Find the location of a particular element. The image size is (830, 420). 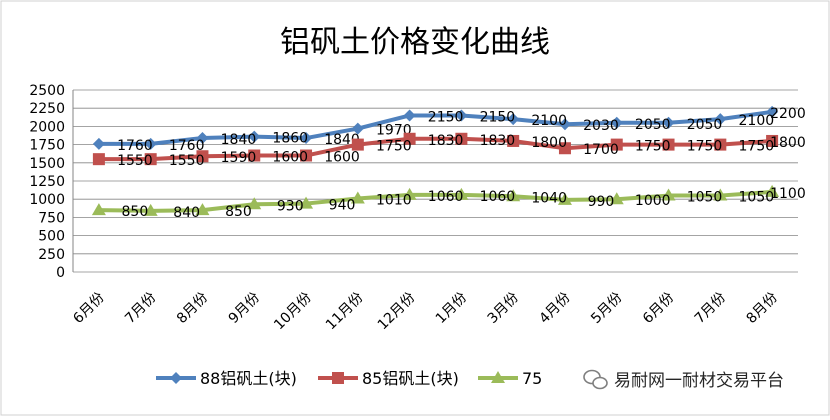

data-label: 1100 is located at coordinates (788, 194).